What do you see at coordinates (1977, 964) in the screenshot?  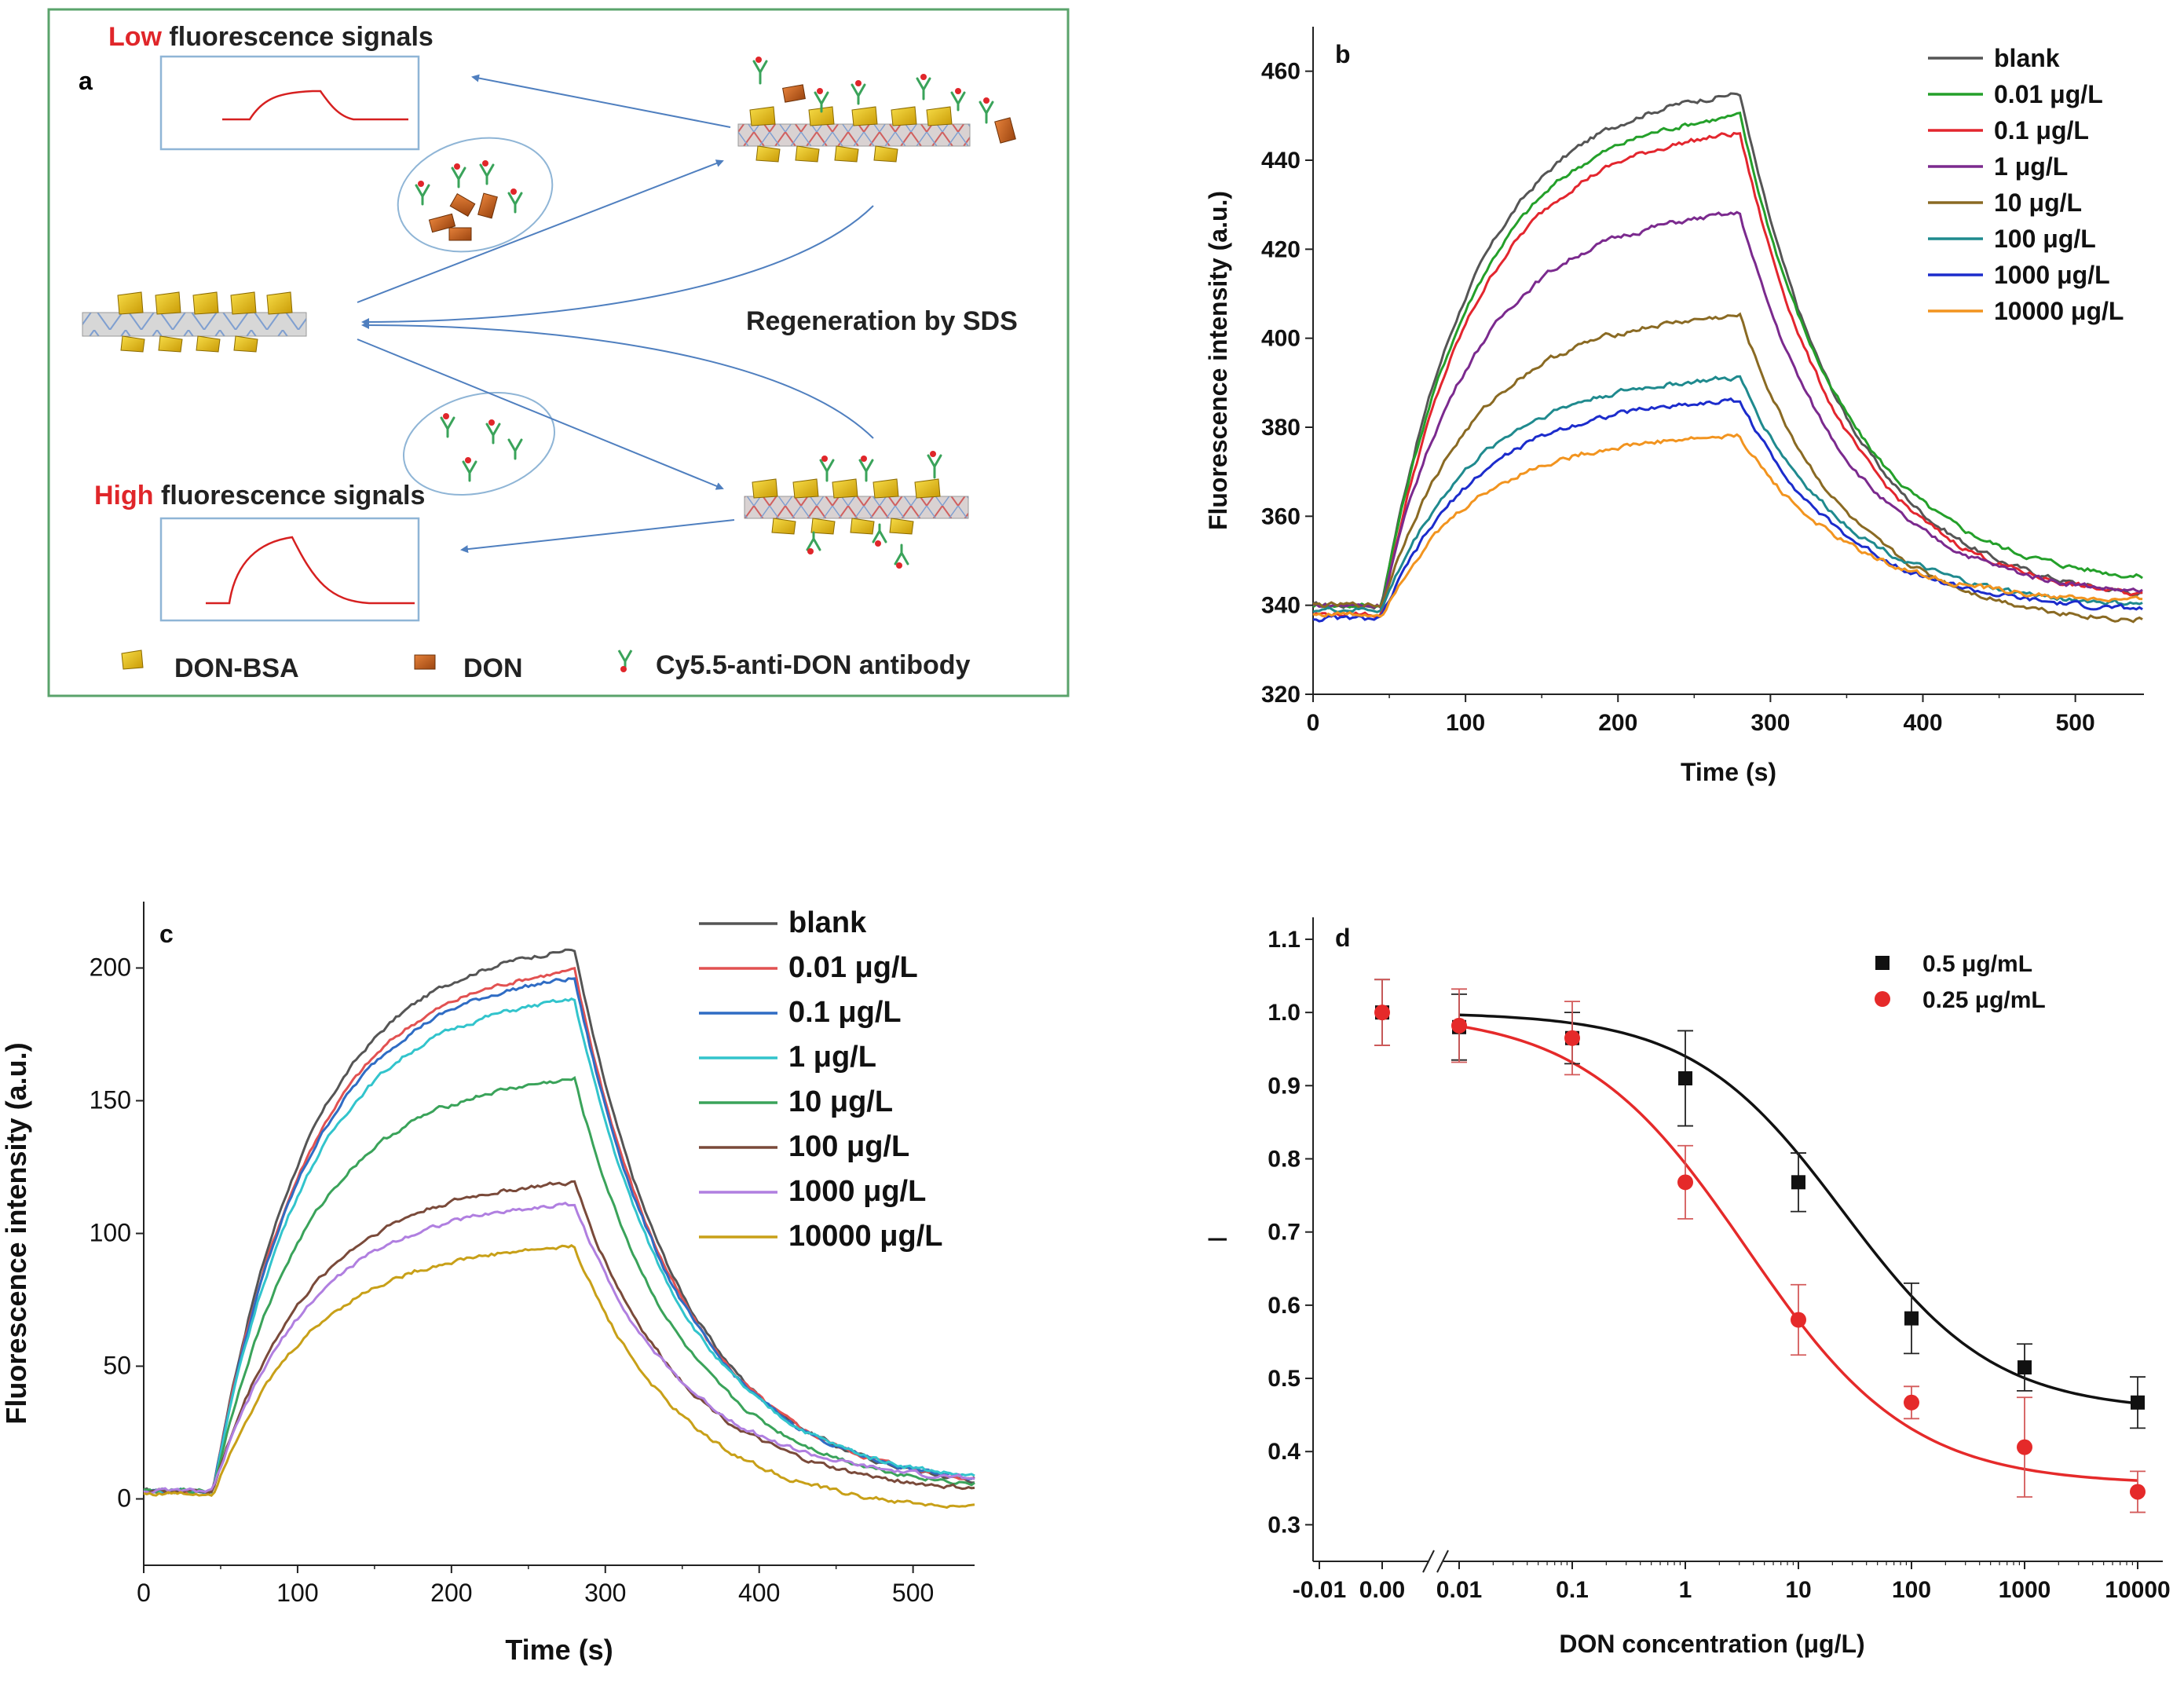 I see `legend-label-0: 0.5 μg/mL` at bounding box center [1977, 964].